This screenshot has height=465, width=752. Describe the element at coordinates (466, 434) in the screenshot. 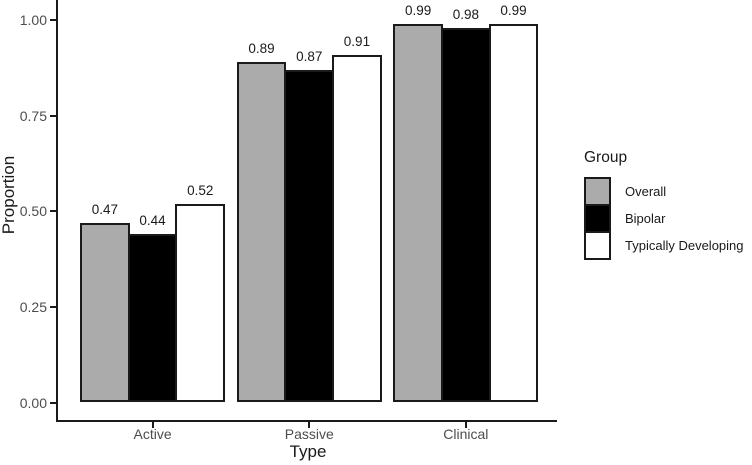

I see `x-tick-label-clinical: Clinical` at that location.